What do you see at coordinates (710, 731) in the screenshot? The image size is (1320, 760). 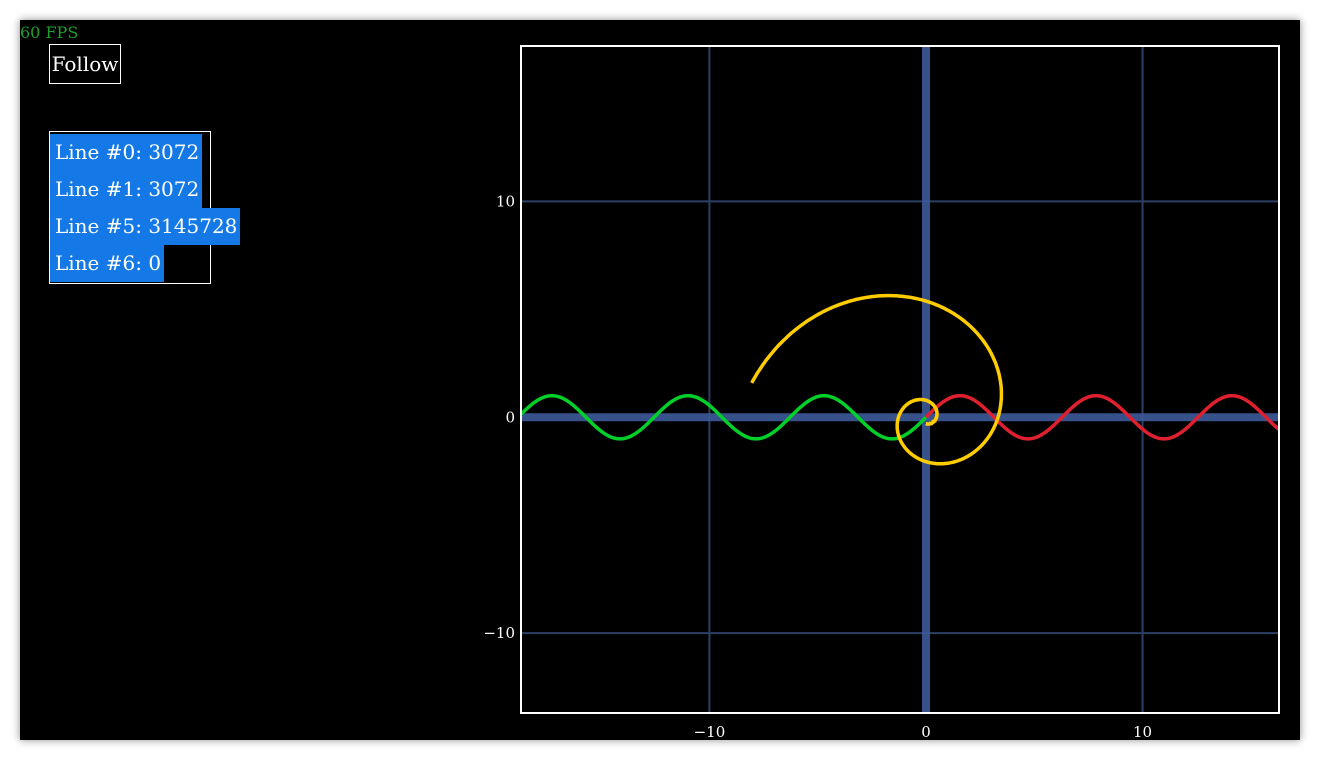 I see `x-tick-label: −10` at bounding box center [710, 731].